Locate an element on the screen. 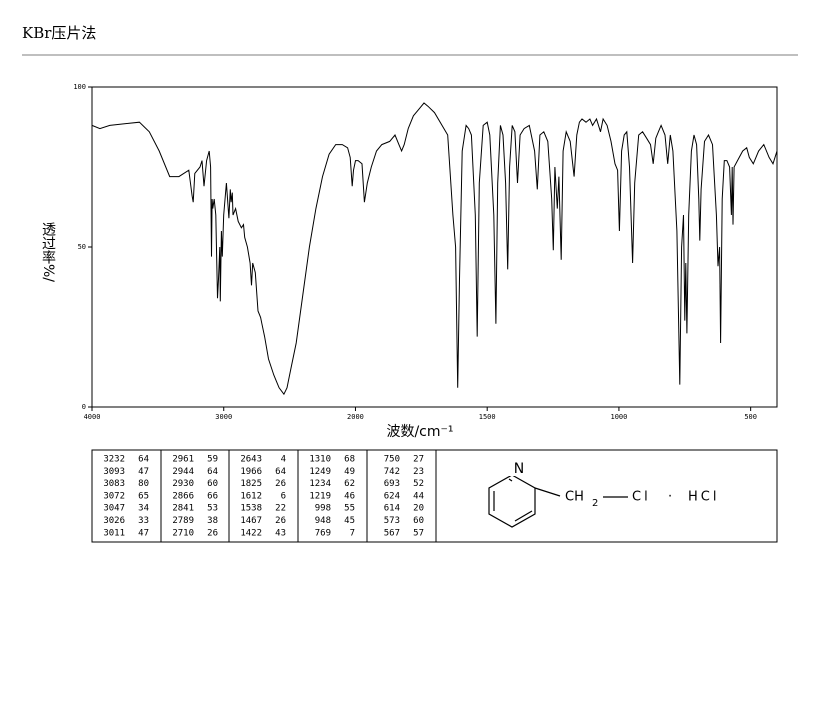 The width and height of the screenshot is (822, 709). y-tick-label: 50 is located at coordinates (82, 247).